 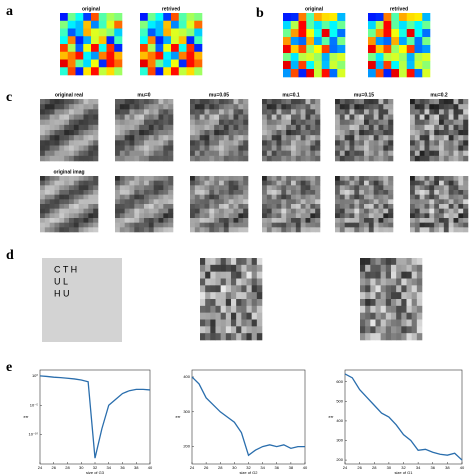 I want to click on plot-frame, so click(x=248, y=417).